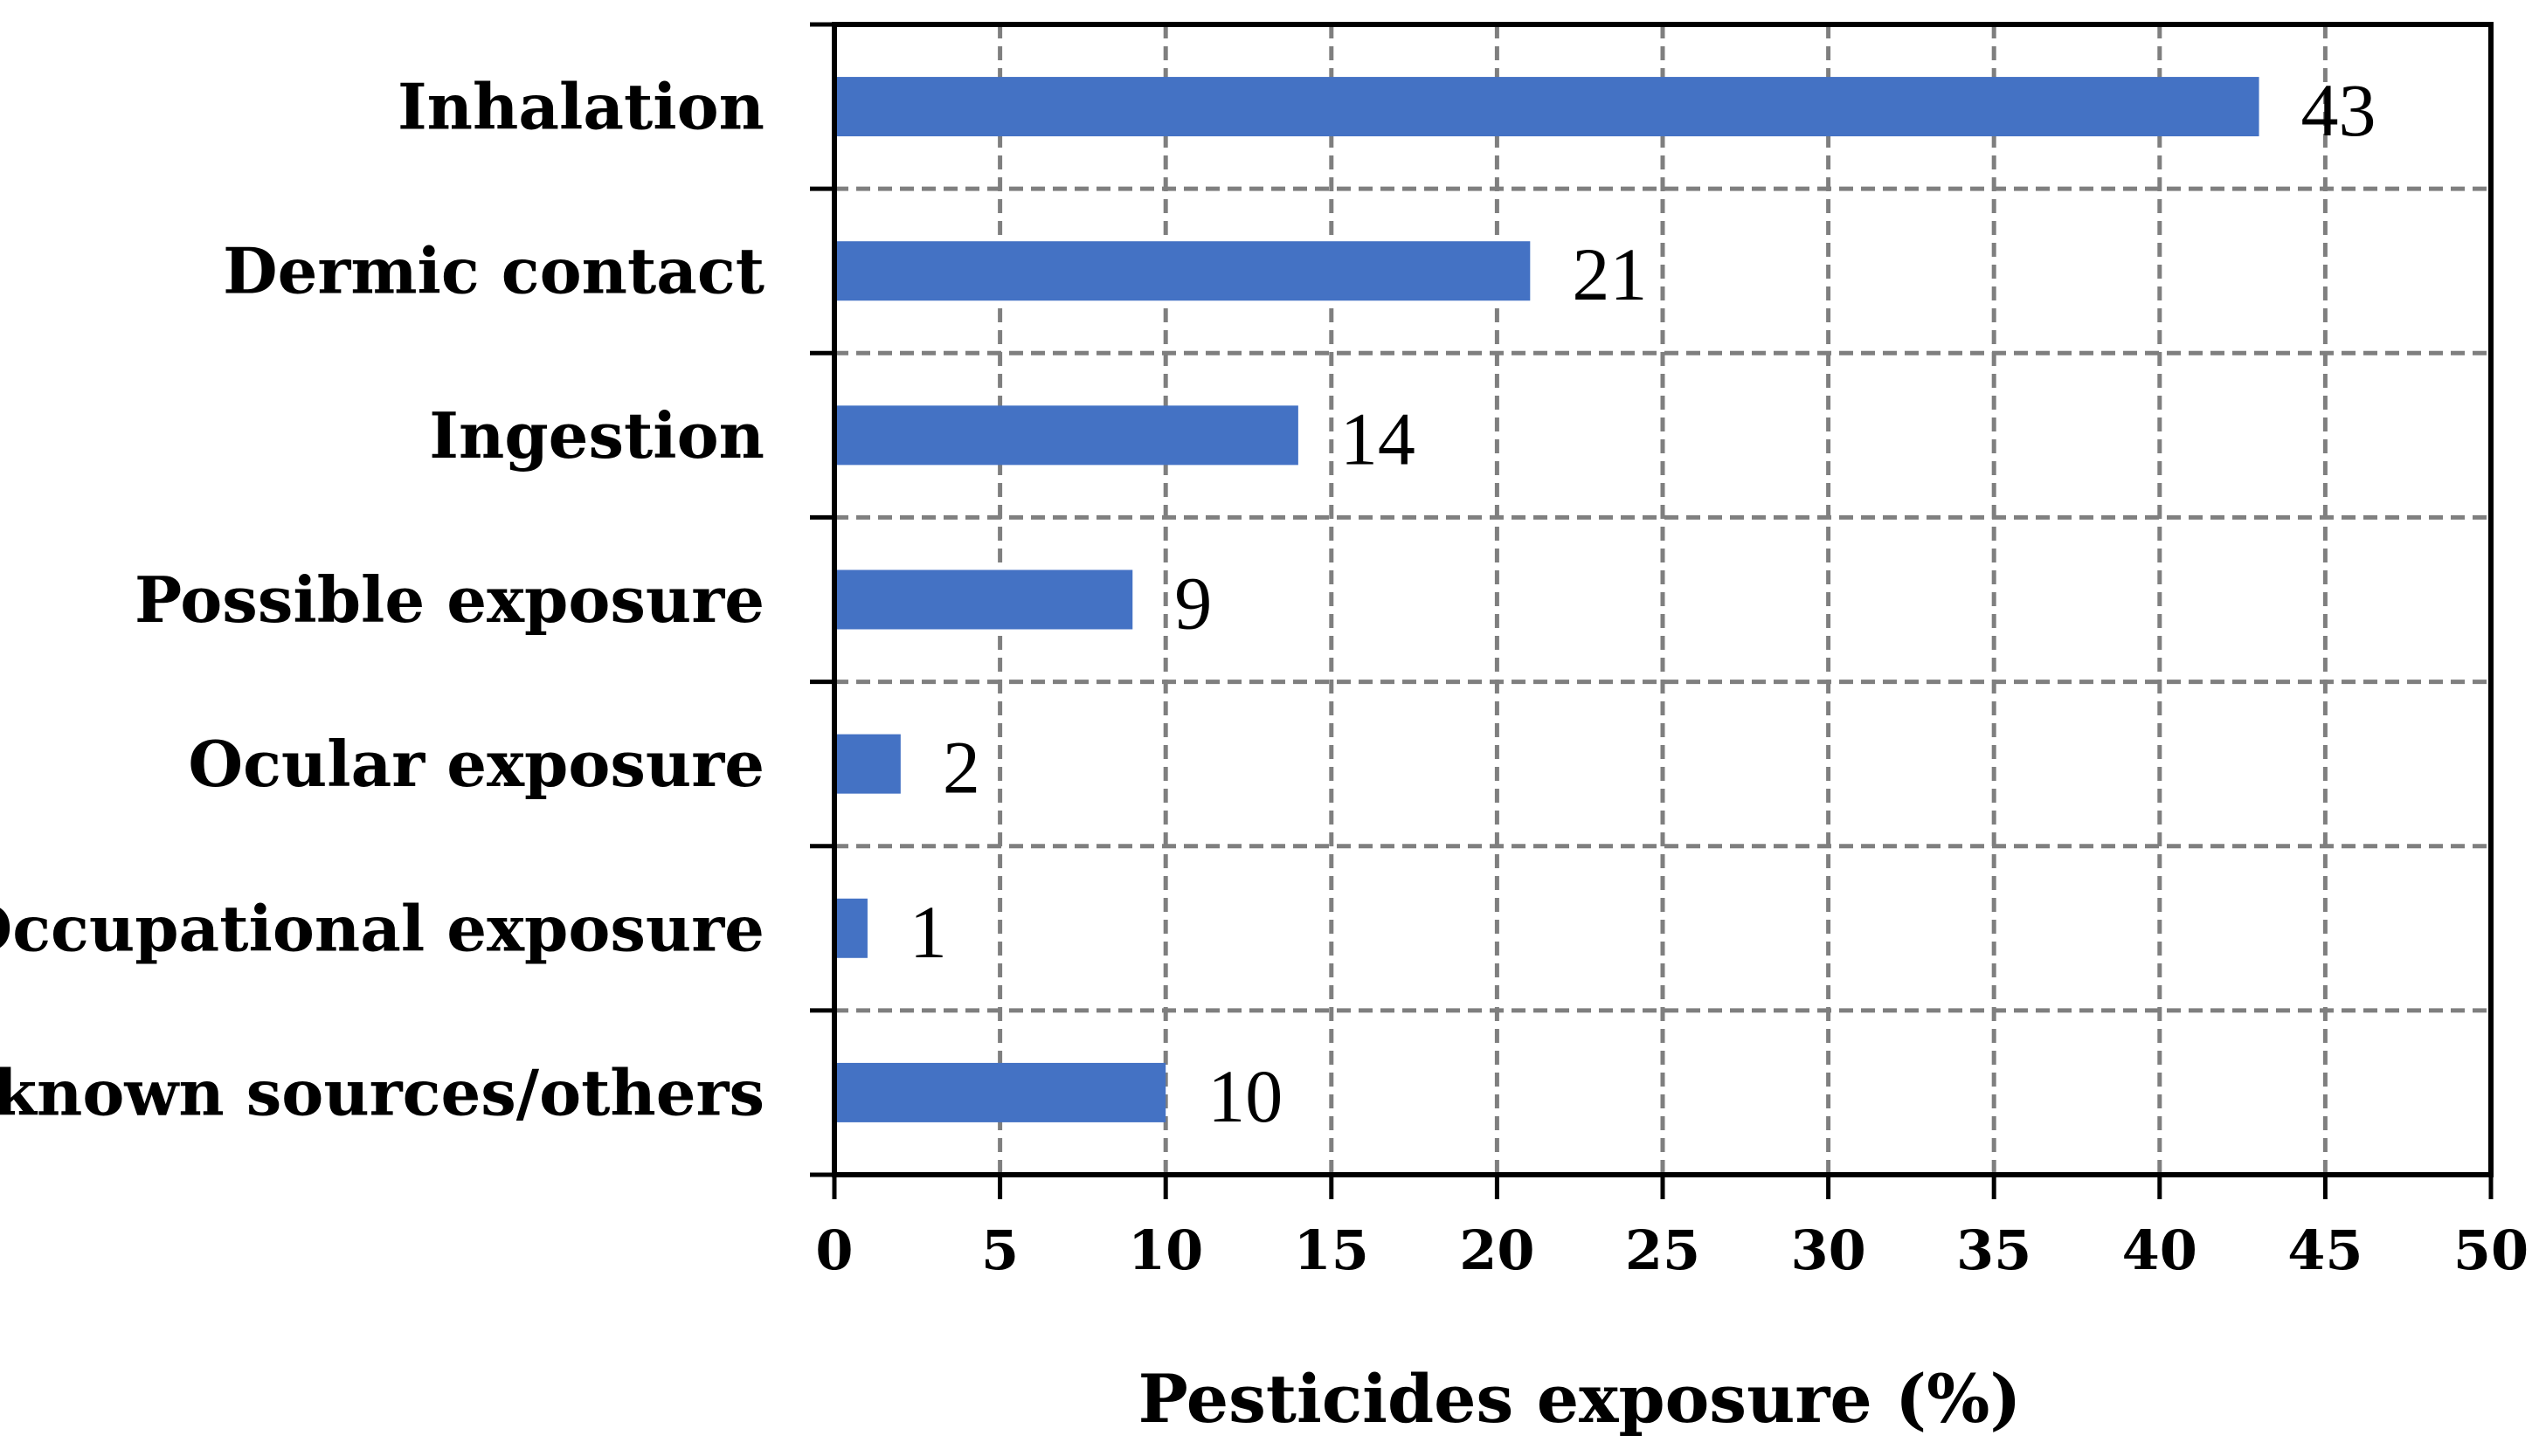  What do you see at coordinates (2491, 1250) in the screenshot?
I see `x-tick-label-50: 50` at bounding box center [2491, 1250].